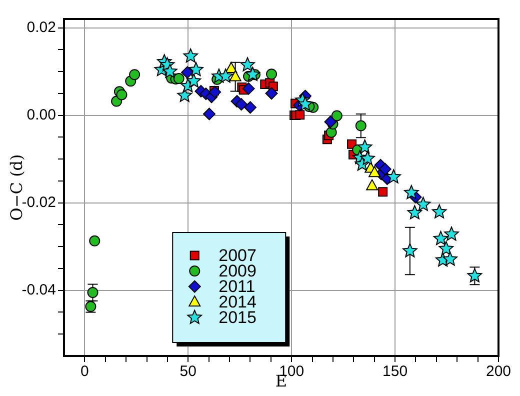 This screenshot has height=396, width=520. Describe the element at coordinates (395, 371) in the screenshot. I see `x-tick-label: 150` at that location.